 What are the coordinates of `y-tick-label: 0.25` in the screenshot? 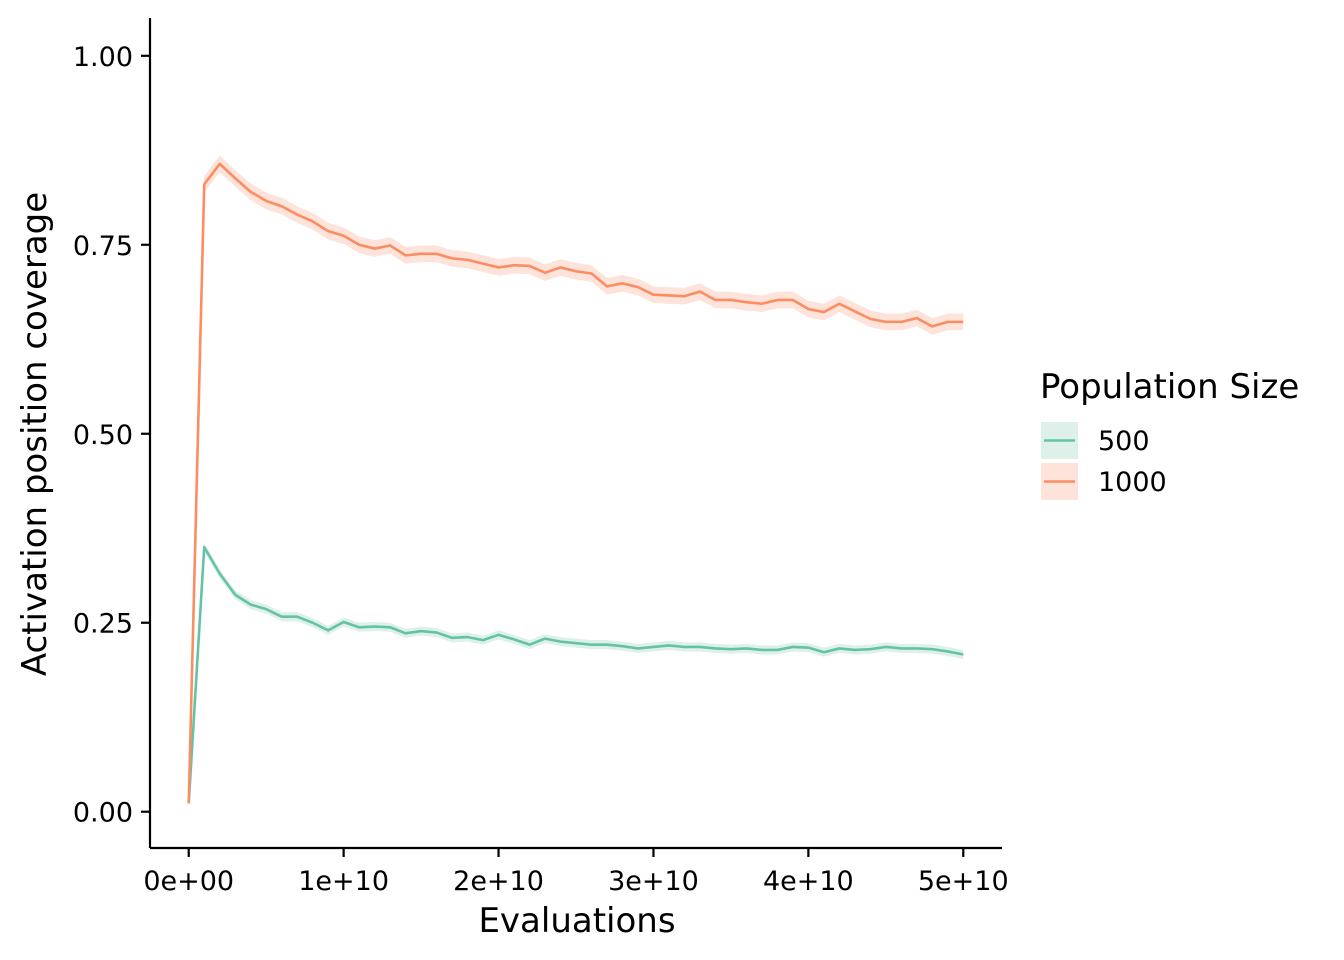 It's located at (103, 624).